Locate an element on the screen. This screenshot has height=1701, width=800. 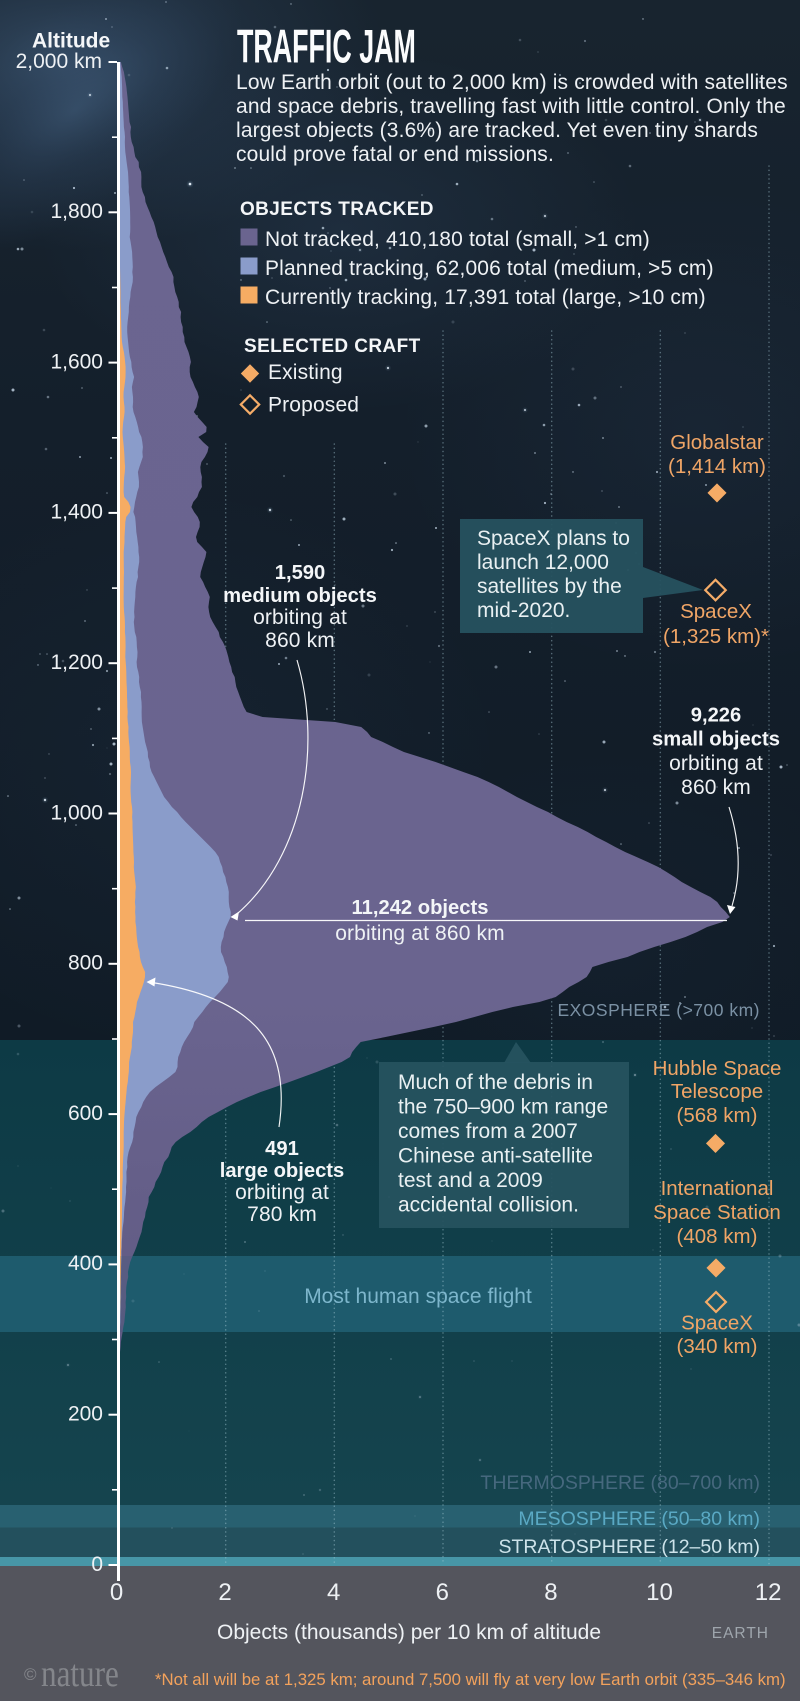
svg-text: 4 is located at coordinates (333, 1592).